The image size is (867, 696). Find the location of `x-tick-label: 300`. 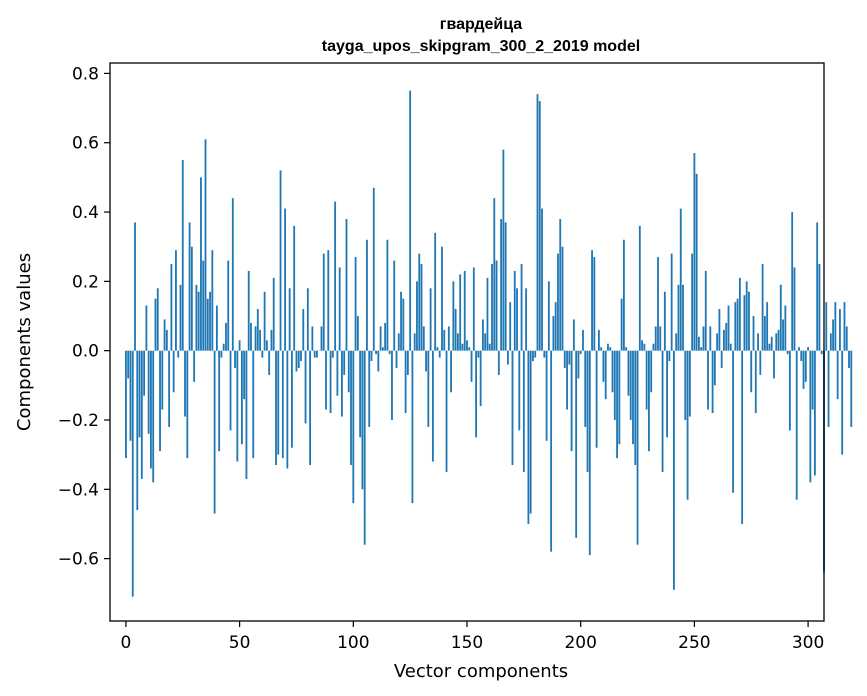

x-tick-label: 300 is located at coordinates (808, 643).